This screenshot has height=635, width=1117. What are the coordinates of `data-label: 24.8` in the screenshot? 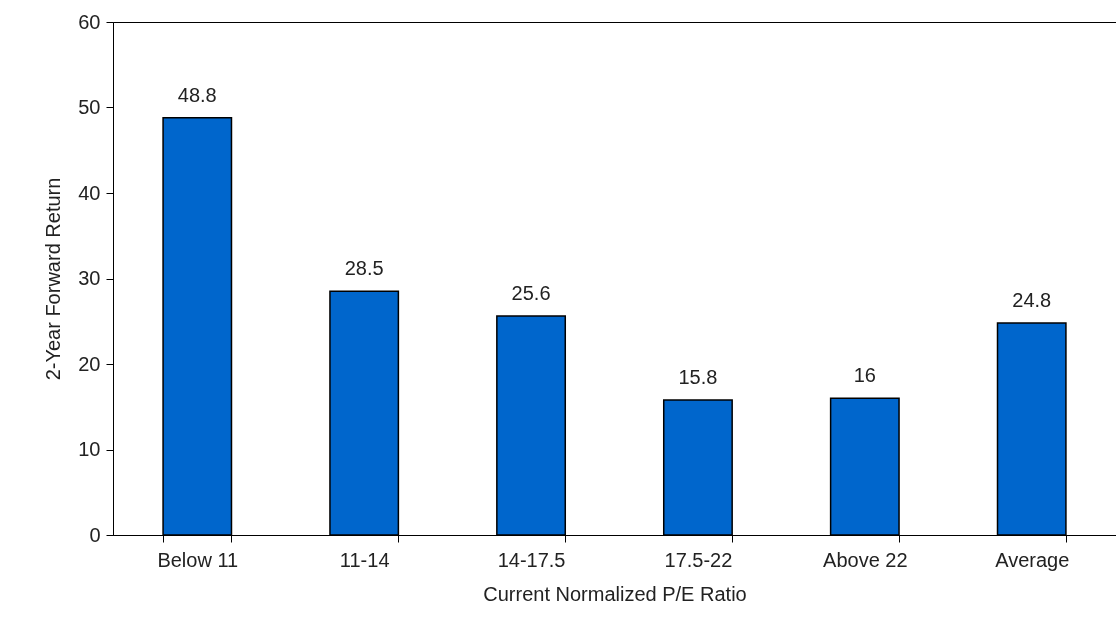 It's located at (1032, 299).